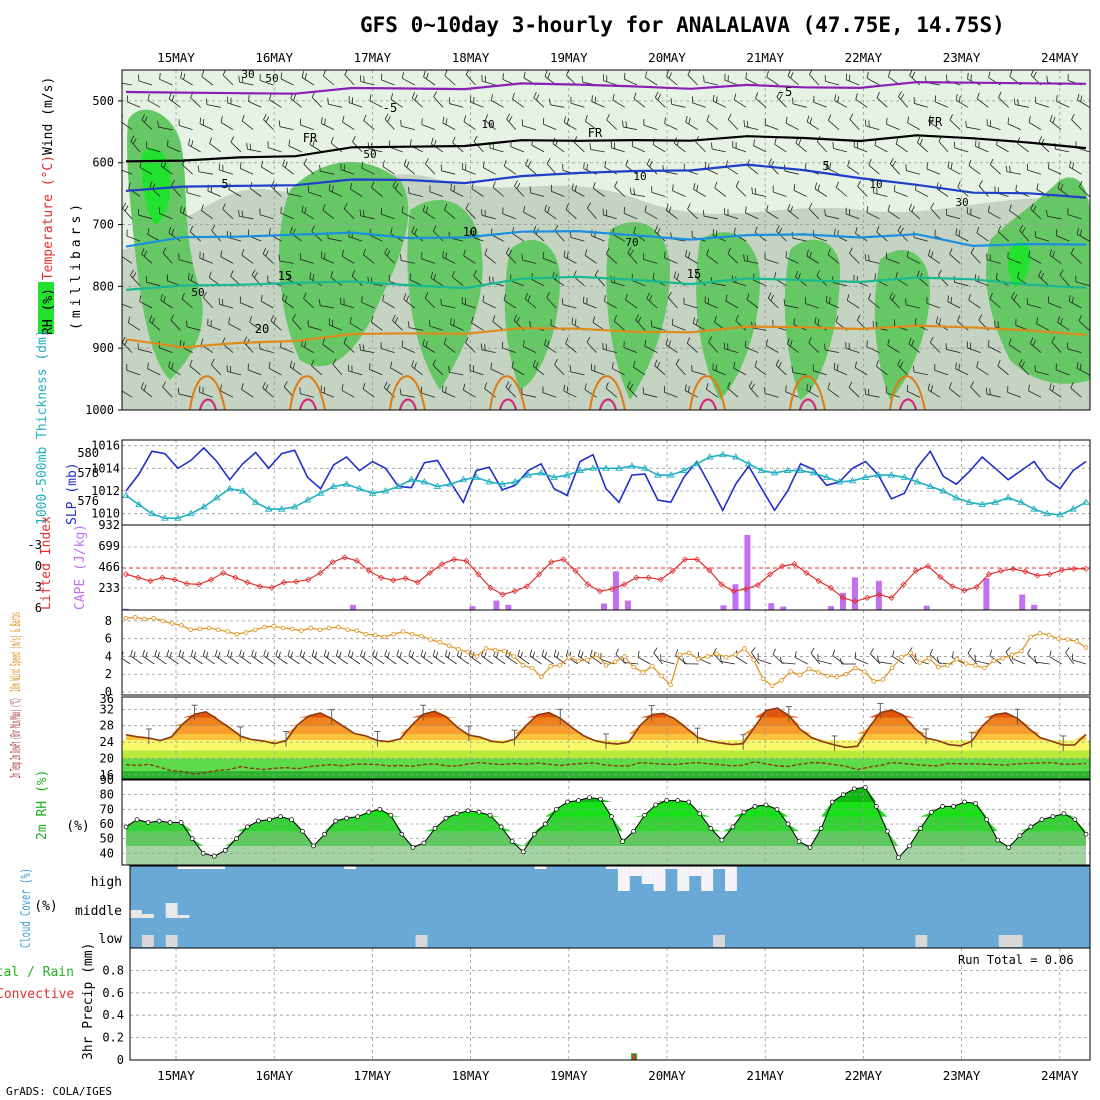 This screenshot has width=1100, height=1100. Describe the element at coordinates (785, 92) in the screenshot. I see `temp-contour-label: -5` at that location.